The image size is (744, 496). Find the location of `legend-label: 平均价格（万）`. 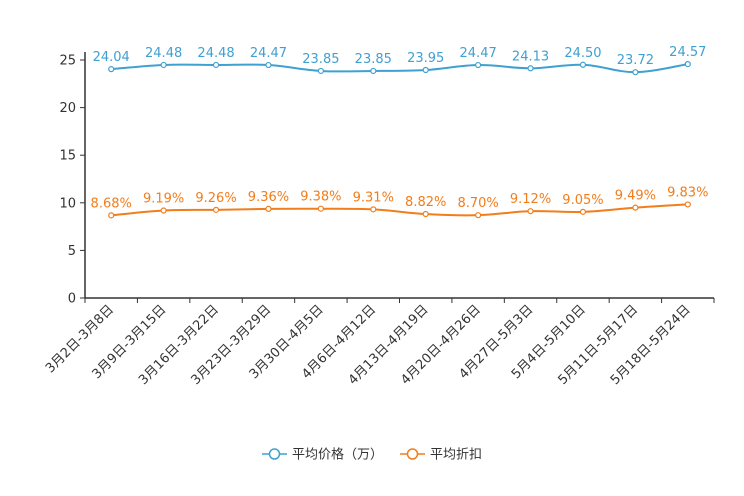

legend-label: 平均价格（万） is located at coordinates (337, 455).